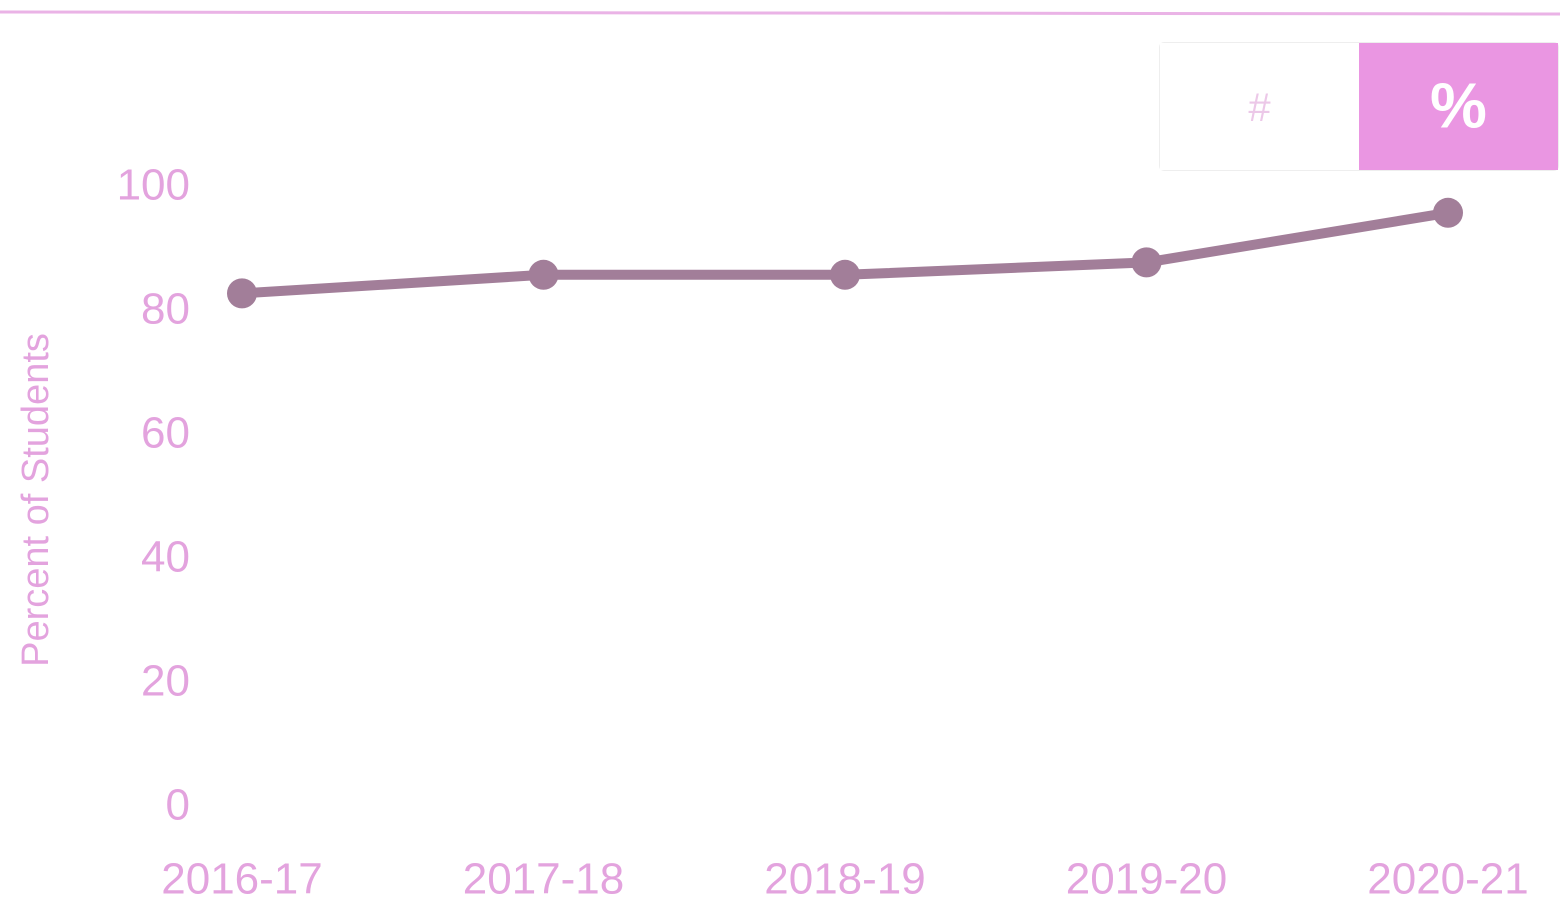  Describe the element at coordinates (165, 681) in the screenshot. I see `y-tick-label: 20` at that location.